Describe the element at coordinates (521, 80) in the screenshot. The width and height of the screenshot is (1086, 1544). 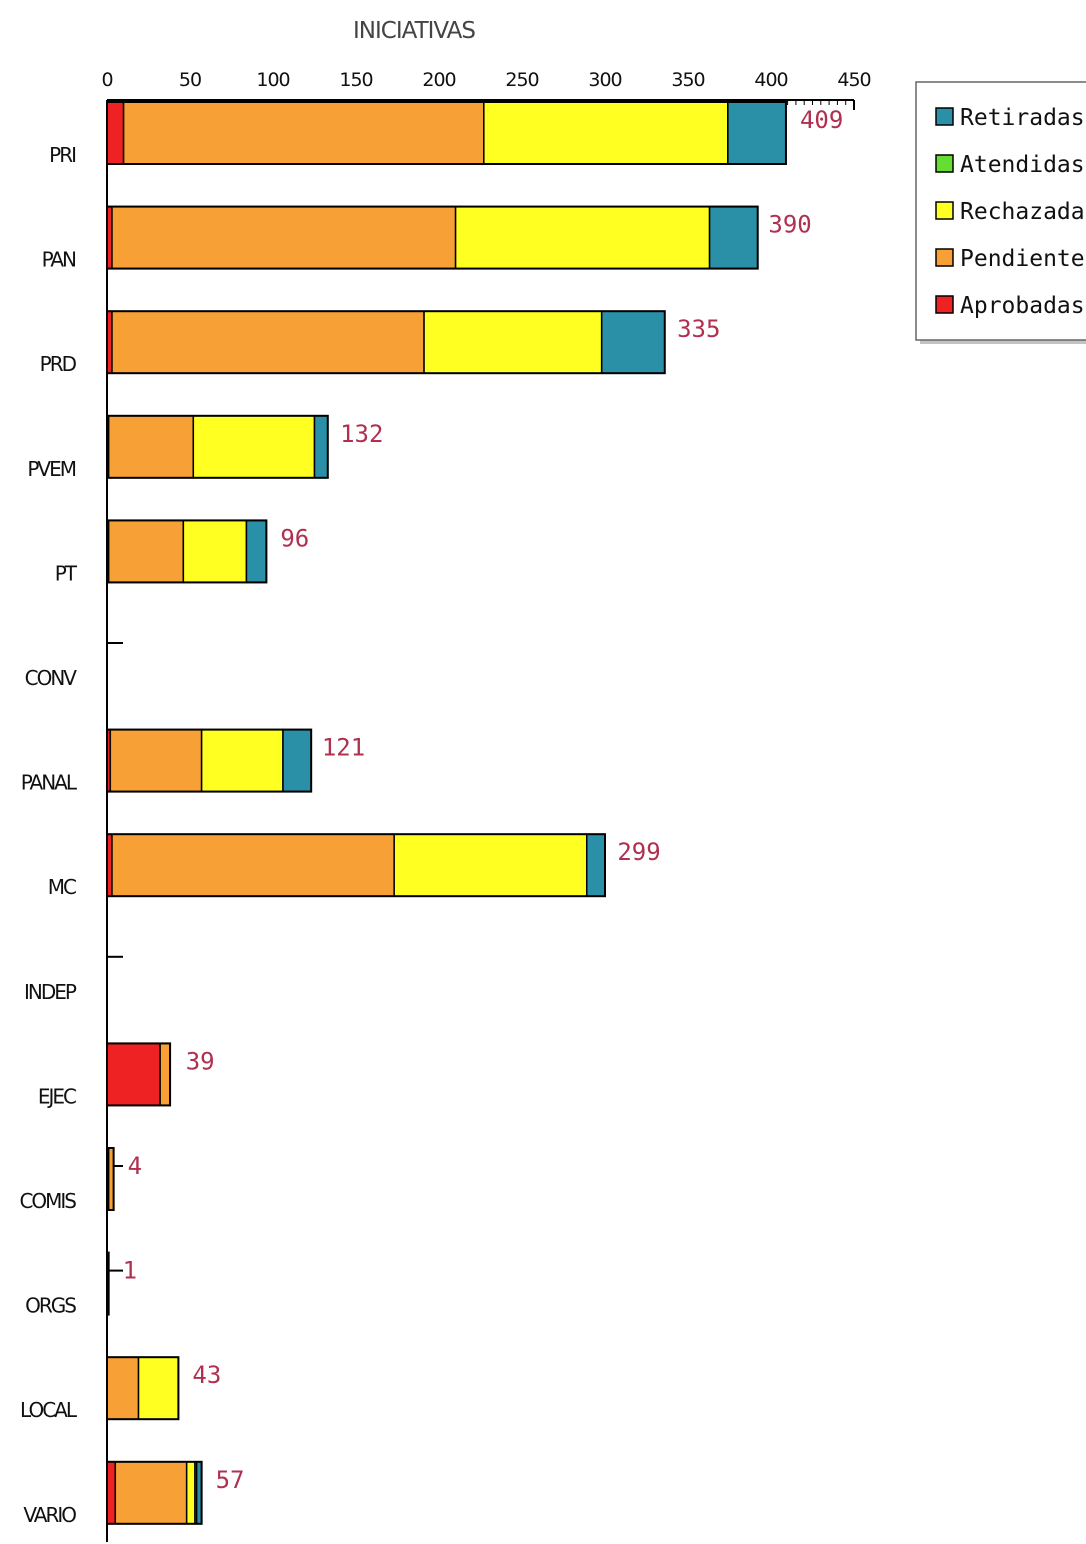
I see `x-tick-label: 250` at that location.